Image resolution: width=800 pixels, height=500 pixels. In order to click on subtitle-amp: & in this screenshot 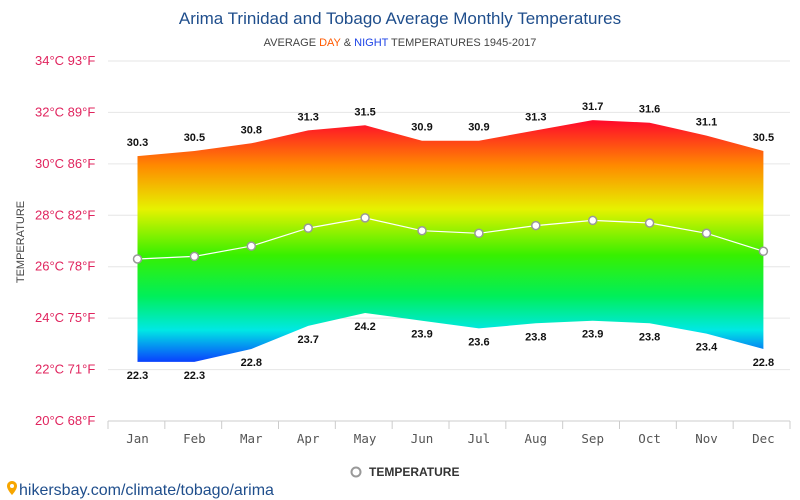, I will do `click(347, 43)`.